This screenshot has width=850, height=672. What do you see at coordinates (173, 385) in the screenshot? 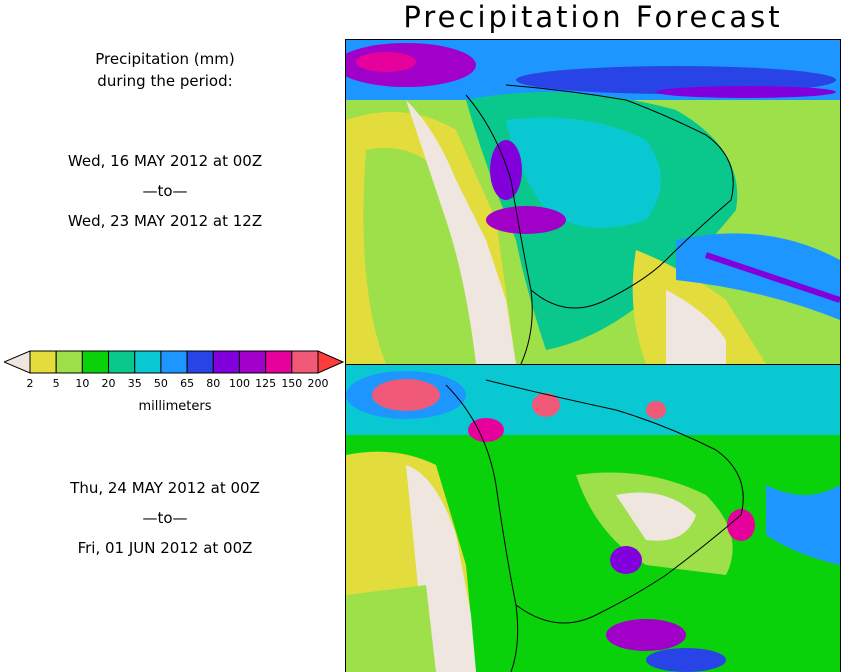
I see `legend-labels: 2 5 10 20 35 50 65 80 100 125 150 200` at bounding box center [173, 385].